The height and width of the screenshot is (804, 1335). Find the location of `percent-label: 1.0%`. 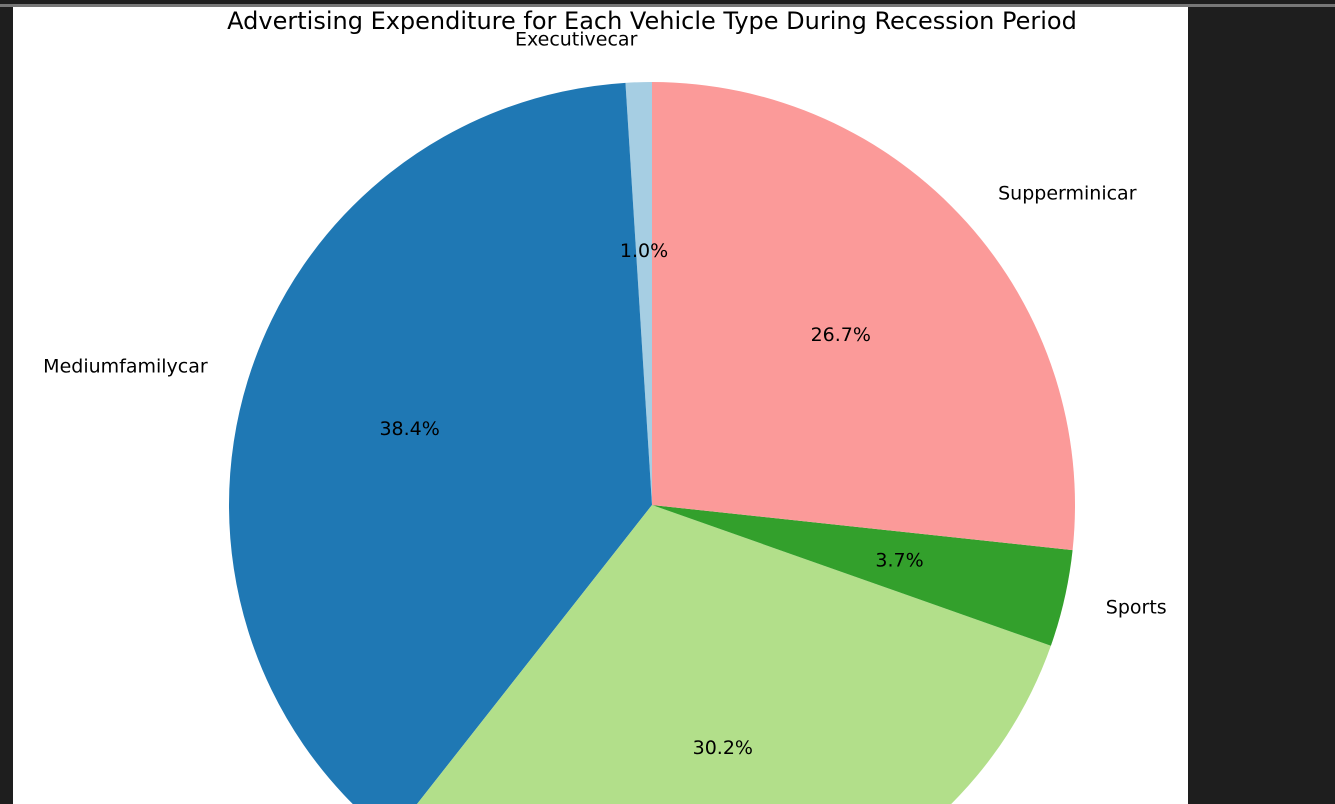

percent-label: 1.0% is located at coordinates (644, 251).